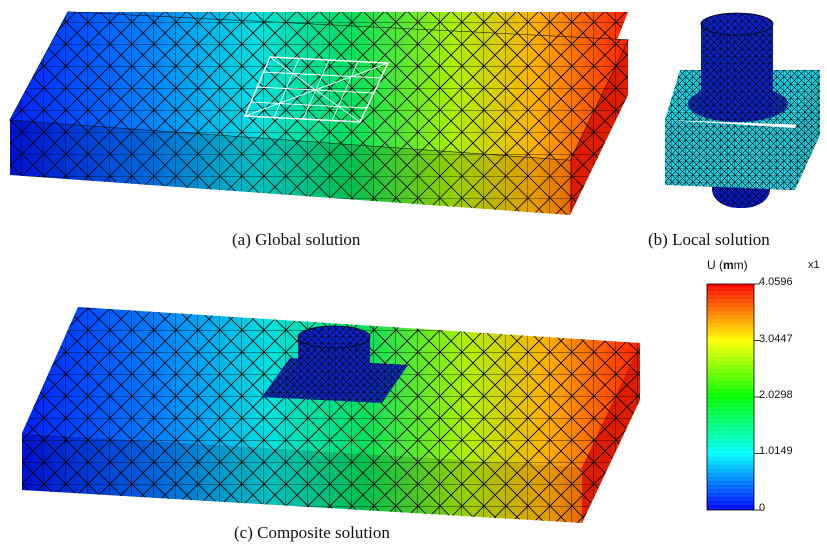 Image resolution: width=827 pixels, height=546 pixels. Describe the element at coordinates (757, 397) in the screenshot. I see `colorbar-tick-marks` at that location.